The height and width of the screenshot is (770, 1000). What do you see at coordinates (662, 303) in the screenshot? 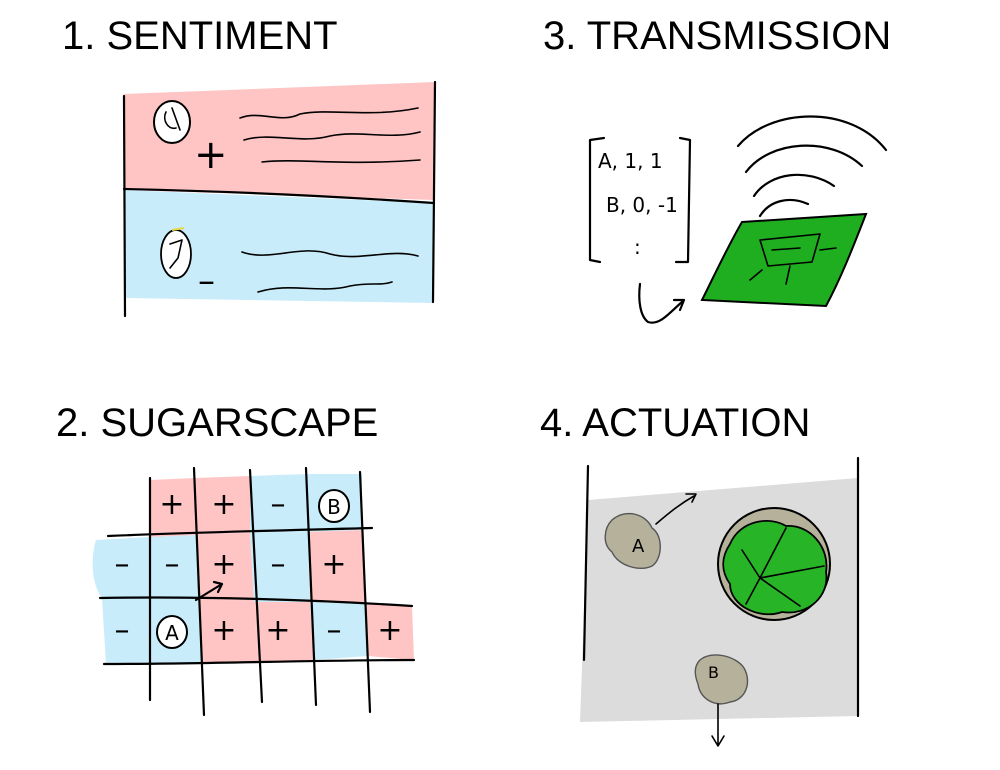
I see `transmit-arrow` at bounding box center [662, 303].